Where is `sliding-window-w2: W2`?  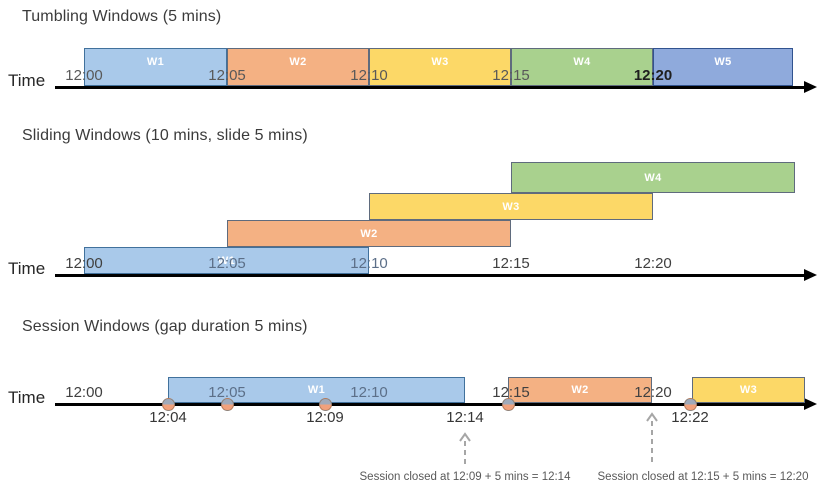
sliding-window-w2: W2 is located at coordinates (369, 233).